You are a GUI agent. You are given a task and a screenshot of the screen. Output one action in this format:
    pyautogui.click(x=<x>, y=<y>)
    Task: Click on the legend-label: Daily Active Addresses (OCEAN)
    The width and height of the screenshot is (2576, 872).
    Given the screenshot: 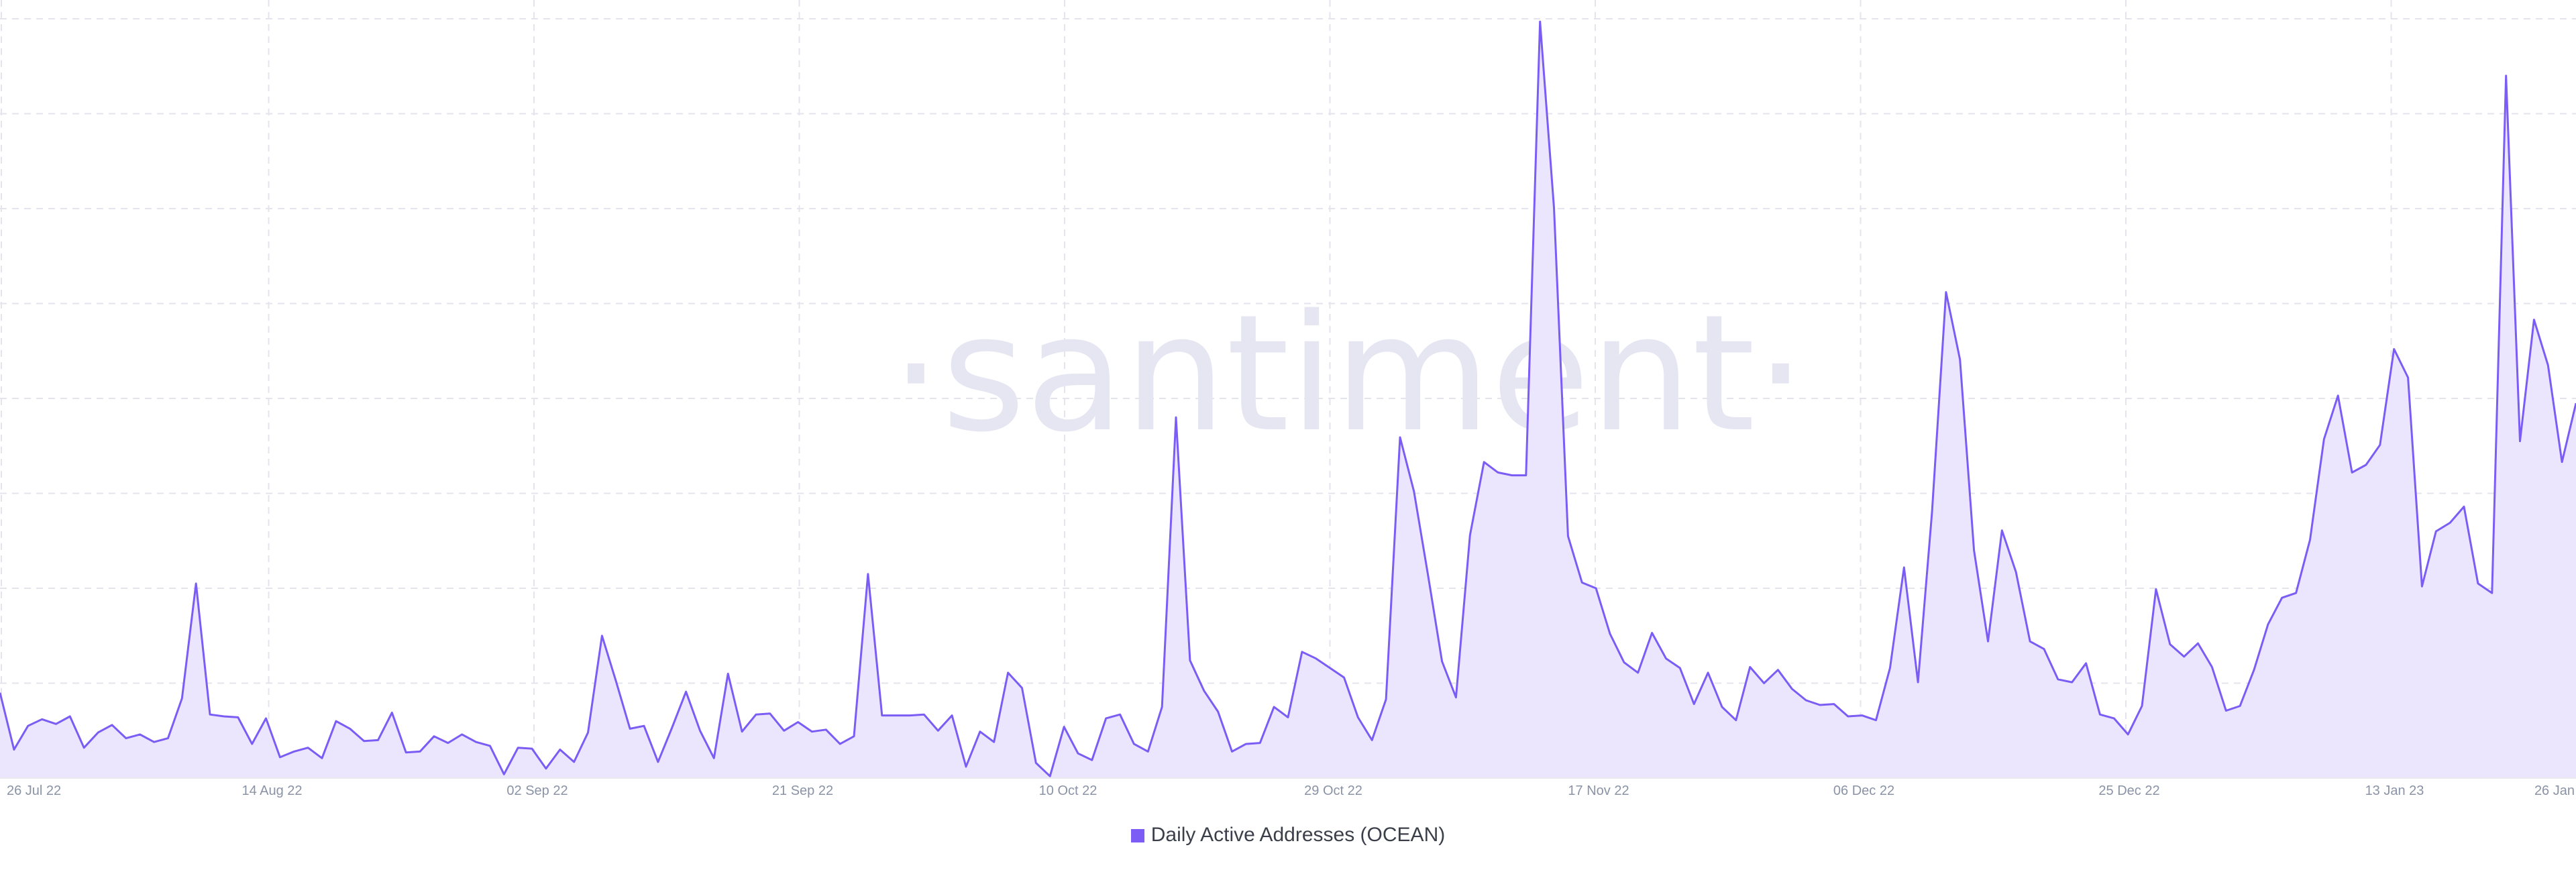 What is the action you would take?
    pyautogui.click(x=1298, y=835)
    